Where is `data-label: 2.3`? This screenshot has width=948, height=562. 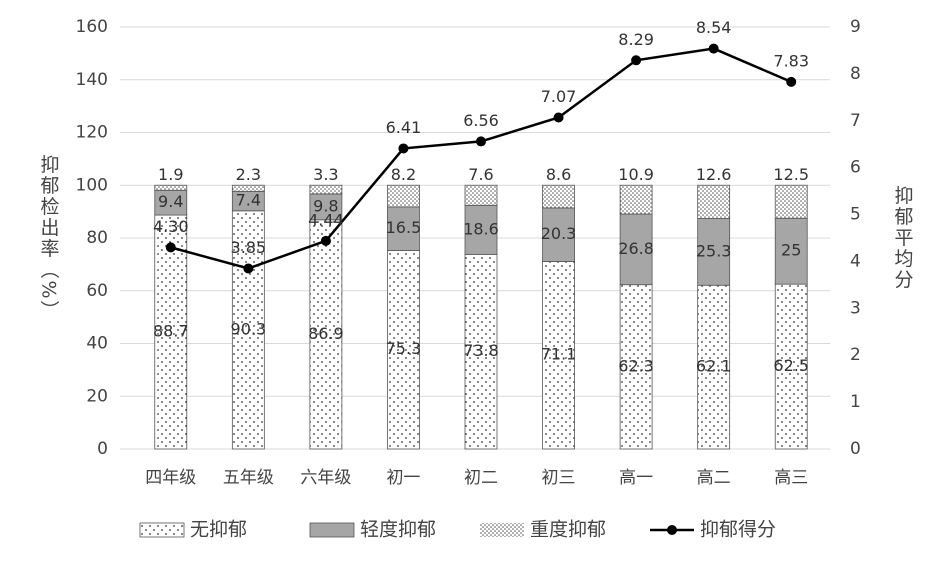
data-label: 2.3 is located at coordinates (248, 174).